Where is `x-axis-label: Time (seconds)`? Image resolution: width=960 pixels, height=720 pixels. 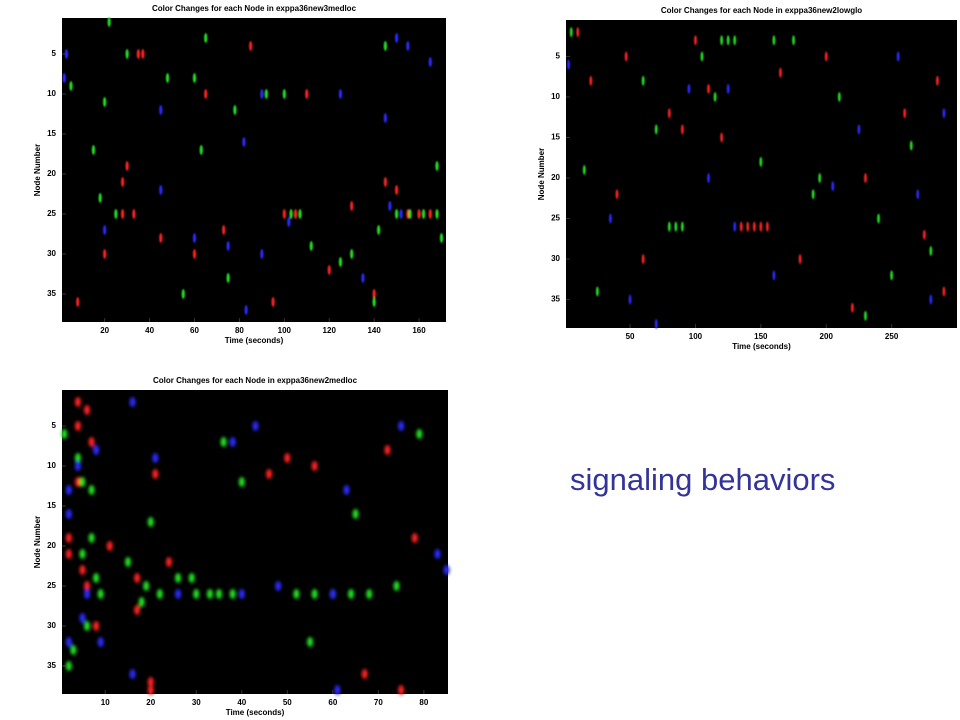
x-axis-label: Time (seconds) is located at coordinates (255, 712).